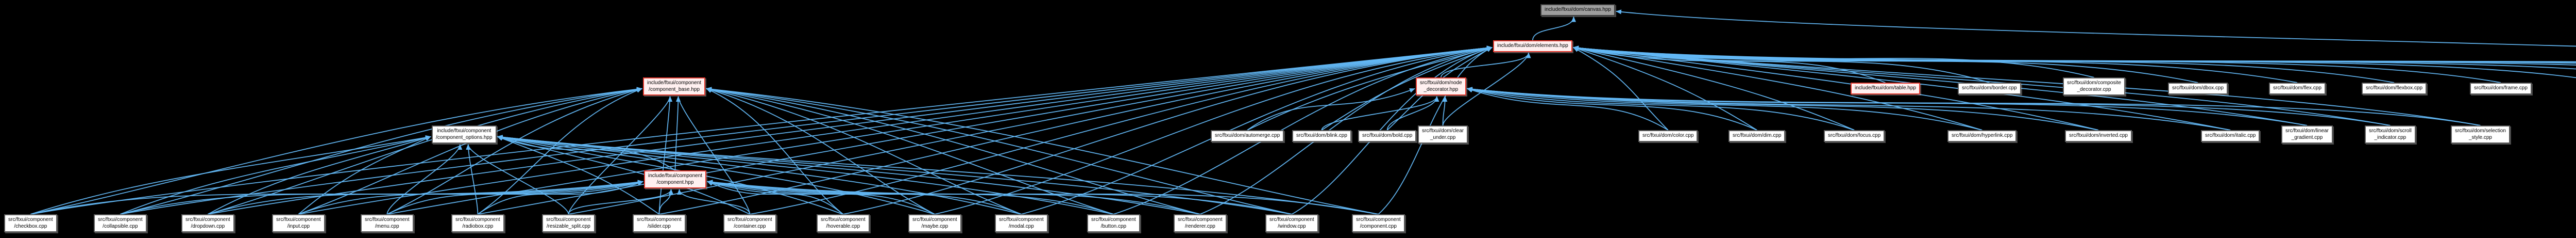 Image resolution: width=2576 pixels, height=238 pixels. I want to click on graph-node-component_hpp: include/ftxui/component/component.hpp, so click(676, 179).